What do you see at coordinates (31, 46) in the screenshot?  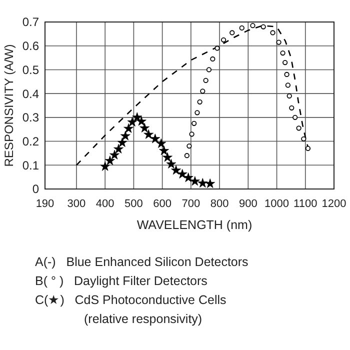 I see `y-tick-label: 0.6` at bounding box center [31, 46].